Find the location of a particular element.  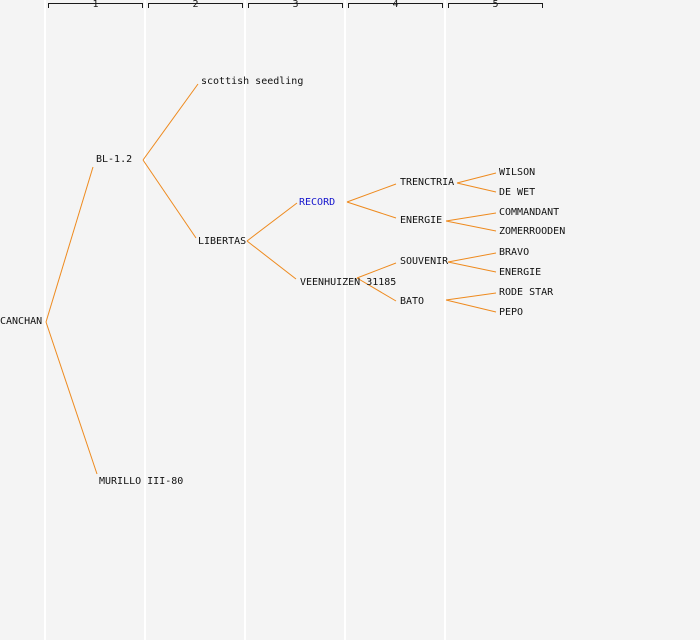

node-bravo: BRAVO is located at coordinates (514, 252).